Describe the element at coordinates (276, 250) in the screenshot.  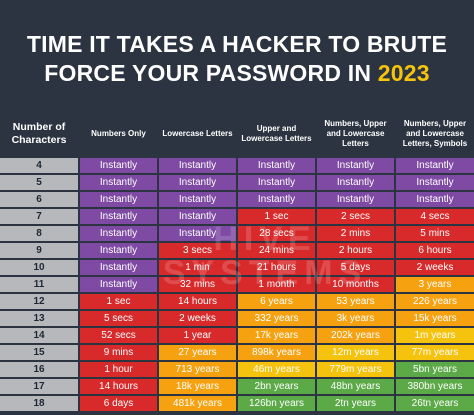
I see `time-cell: 24 mins` at that location.